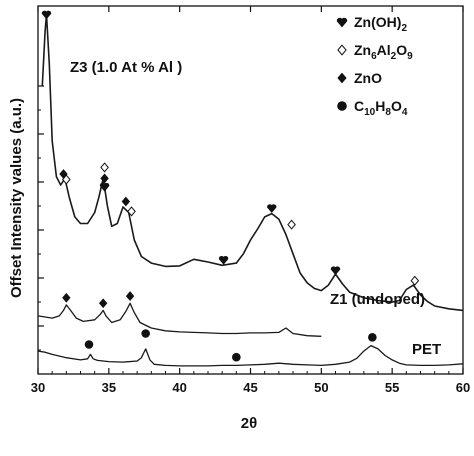  Describe the element at coordinates (426, 349) in the screenshot. I see `series-label: PET` at that location.